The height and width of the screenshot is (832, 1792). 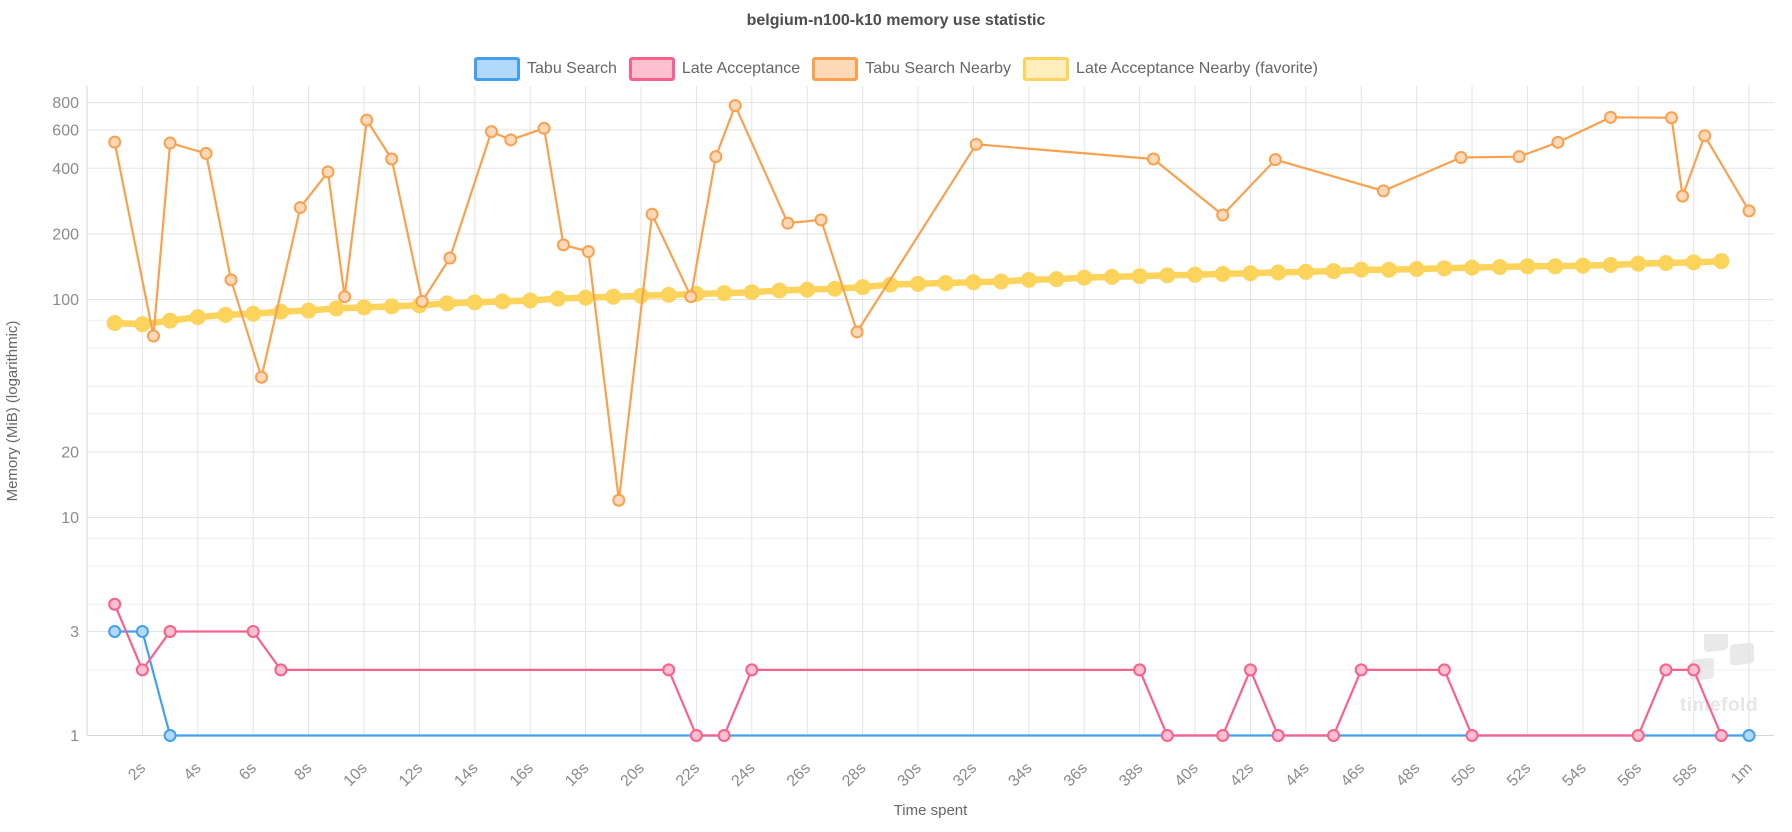 What do you see at coordinates (714, 69) in the screenshot?
I see `legend-item-late-acceptance: Late Acceptance` at bounding box center [714, 69].